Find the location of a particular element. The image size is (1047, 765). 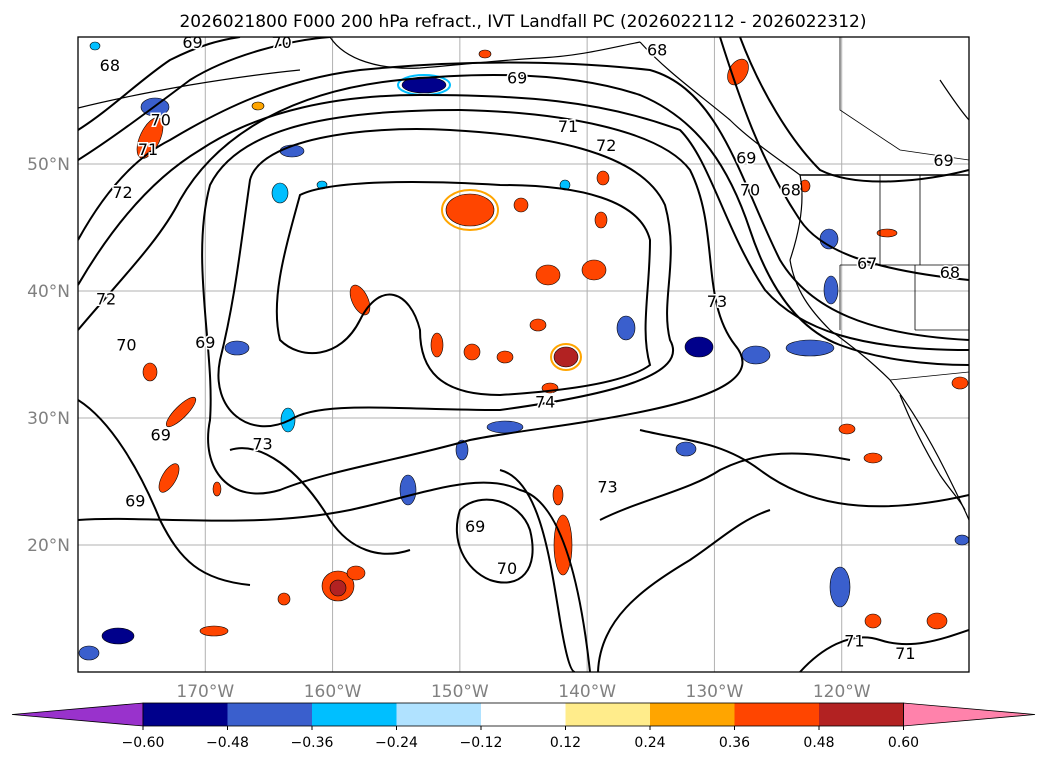

longitude-label: 130°W is located at coordinates (715, 692).